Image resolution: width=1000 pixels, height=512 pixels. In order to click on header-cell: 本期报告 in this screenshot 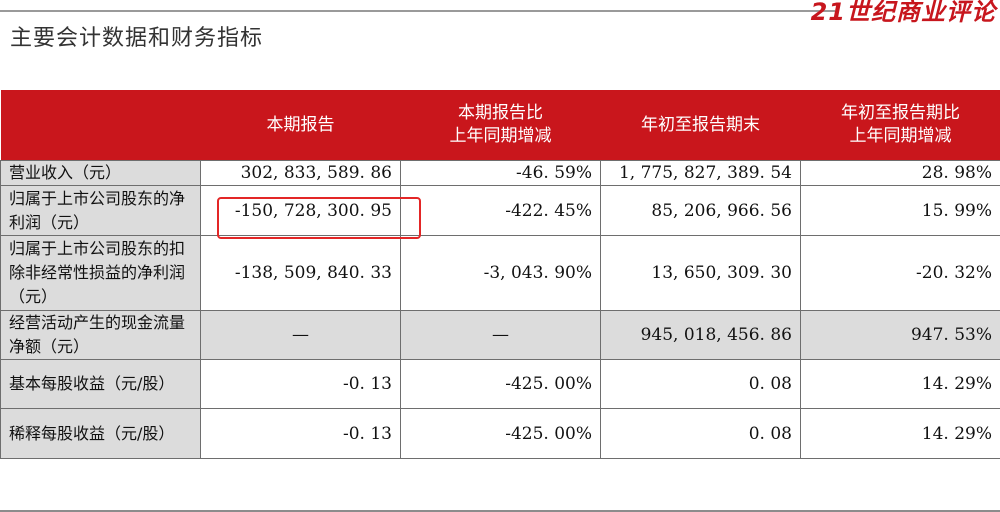, I will do `click(300, 125)`.